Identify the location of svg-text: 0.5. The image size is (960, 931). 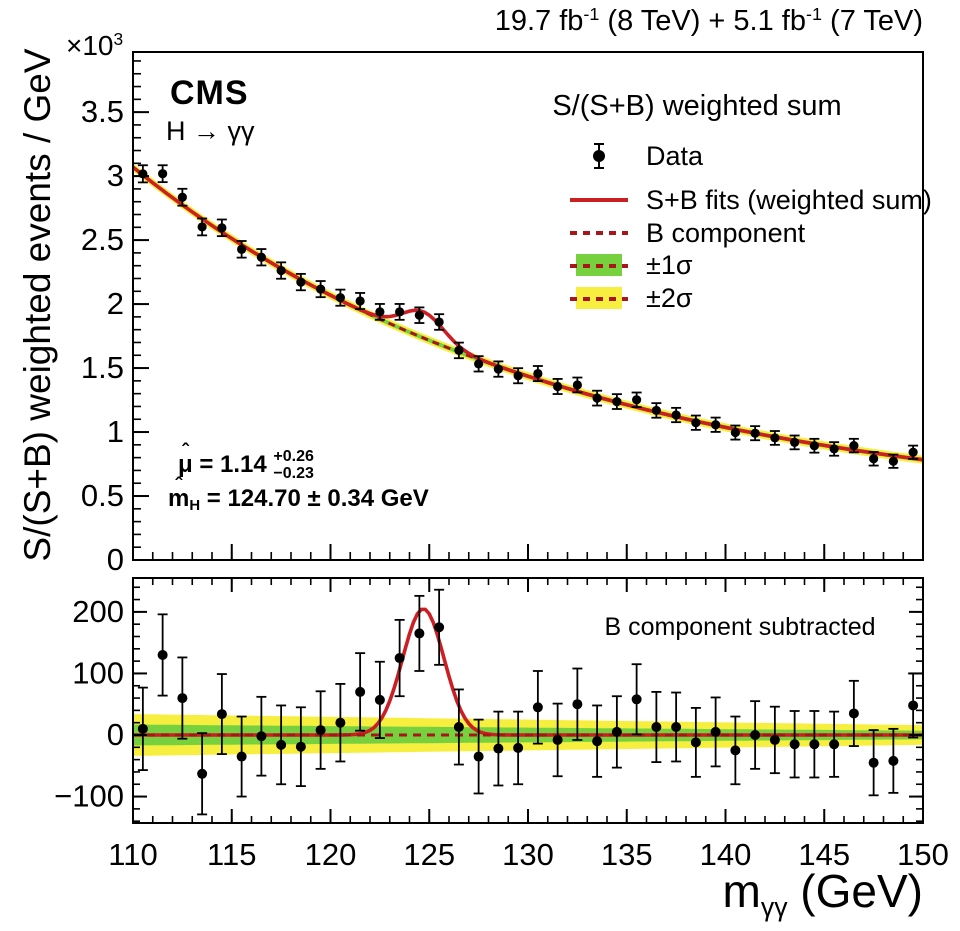
(102, 495).